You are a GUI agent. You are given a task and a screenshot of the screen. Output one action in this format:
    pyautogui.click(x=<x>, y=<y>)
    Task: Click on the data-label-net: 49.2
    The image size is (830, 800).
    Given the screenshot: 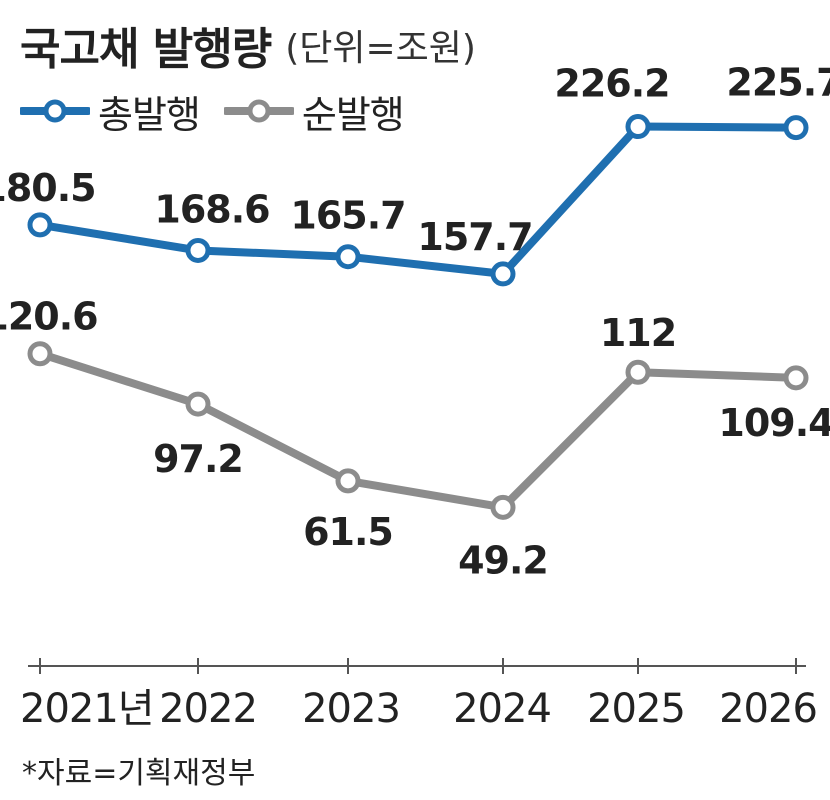 What is the action you would take?
    pyautogui.click(x=503, y=560)
    